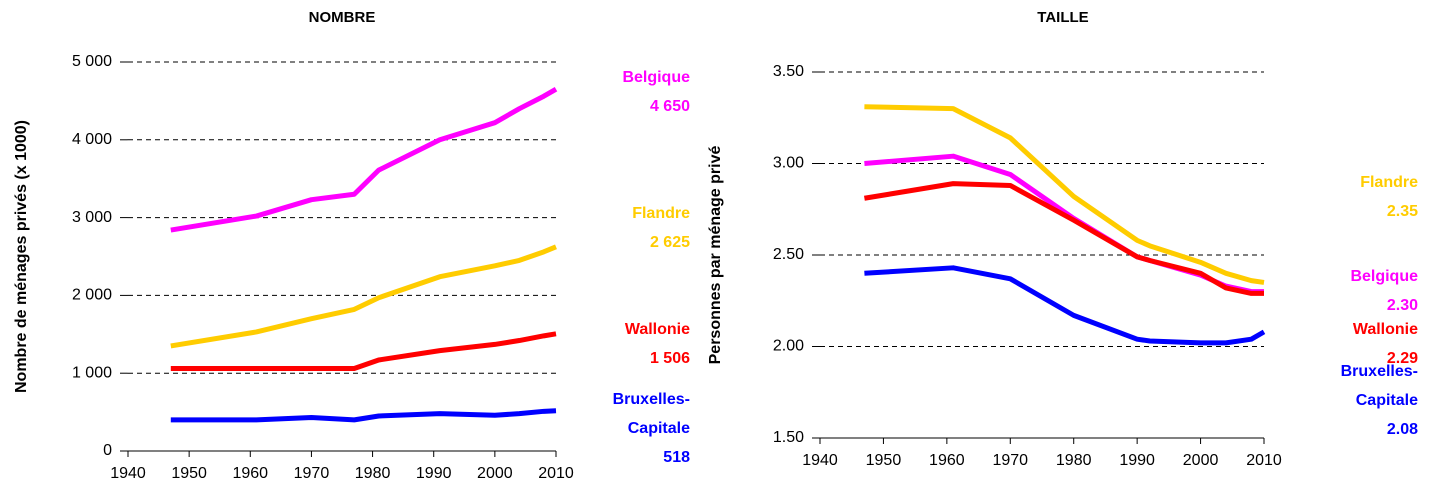  What do you see at coordinates (788, 254) in the screenshot?
I see `y-tick-label: 2.50` at bounding box center [788, 254].